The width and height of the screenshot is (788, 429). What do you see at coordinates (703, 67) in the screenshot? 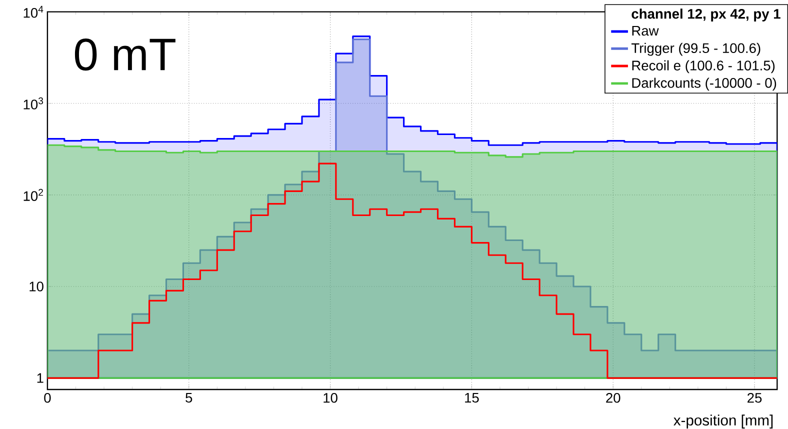
I see `legend-label: Recoil e (100.6 - 101.5)` at bounding box center [703, 67].